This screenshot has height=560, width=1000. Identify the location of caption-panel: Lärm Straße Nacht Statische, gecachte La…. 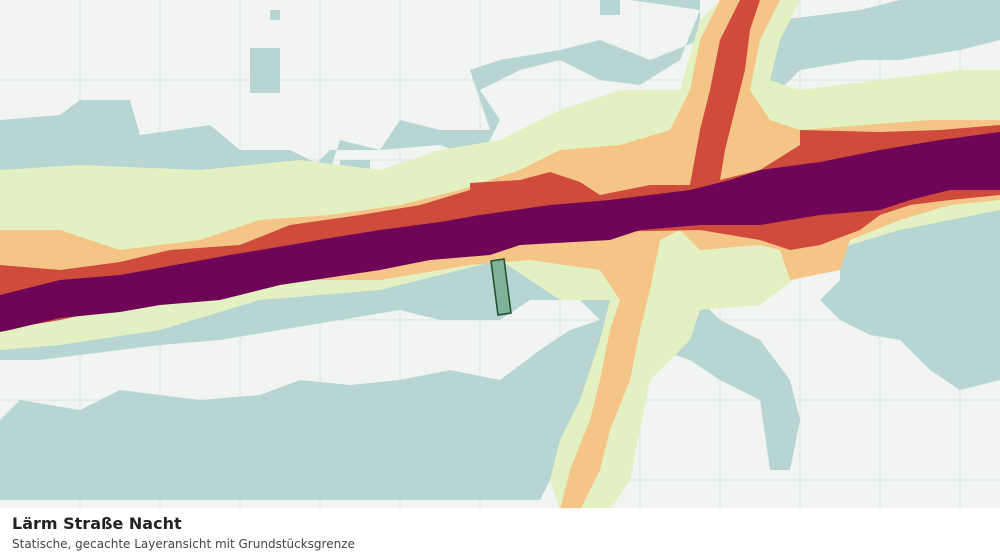
(500, 534).